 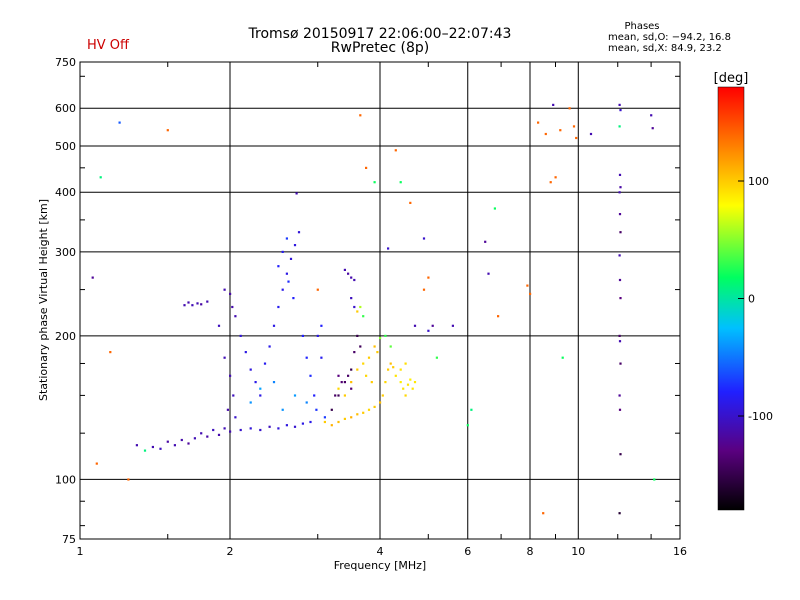 What do you see at coordinates (578, 551) in the screenshot?
I see `x-tick-label: 10` at bounding box center [578, 551].